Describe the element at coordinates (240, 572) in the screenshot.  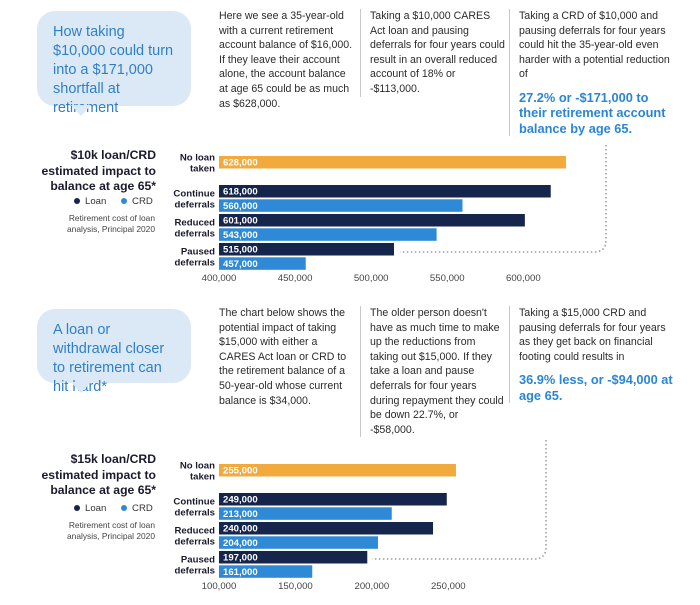
I see `bar-value-label: 161,000` at that location.